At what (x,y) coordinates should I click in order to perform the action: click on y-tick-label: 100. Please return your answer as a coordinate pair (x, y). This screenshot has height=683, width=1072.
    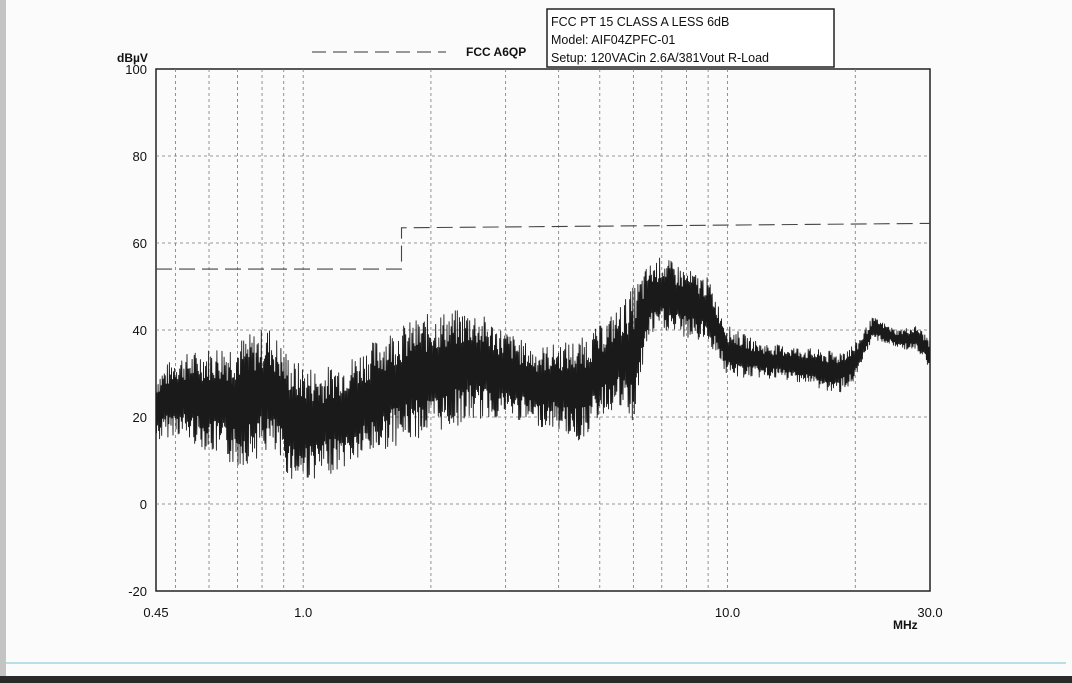
    Looking at the image, I should click on (136, 69).